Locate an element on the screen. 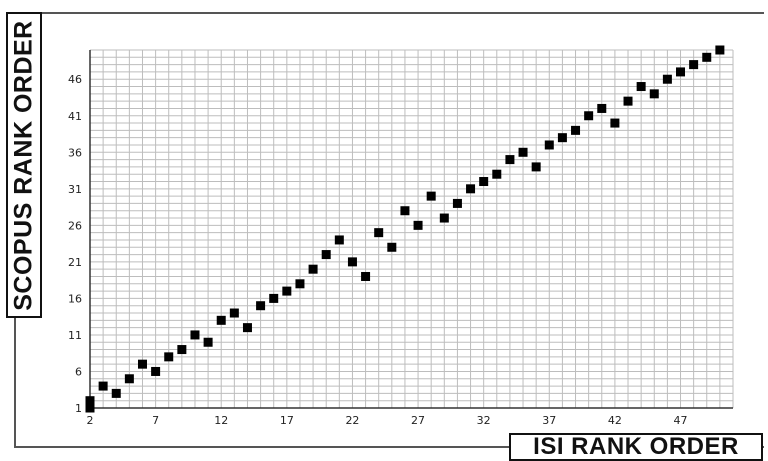 This screenshot has height=461, width=768. x-tick-label: 42 is located at coordinates (615, 420).